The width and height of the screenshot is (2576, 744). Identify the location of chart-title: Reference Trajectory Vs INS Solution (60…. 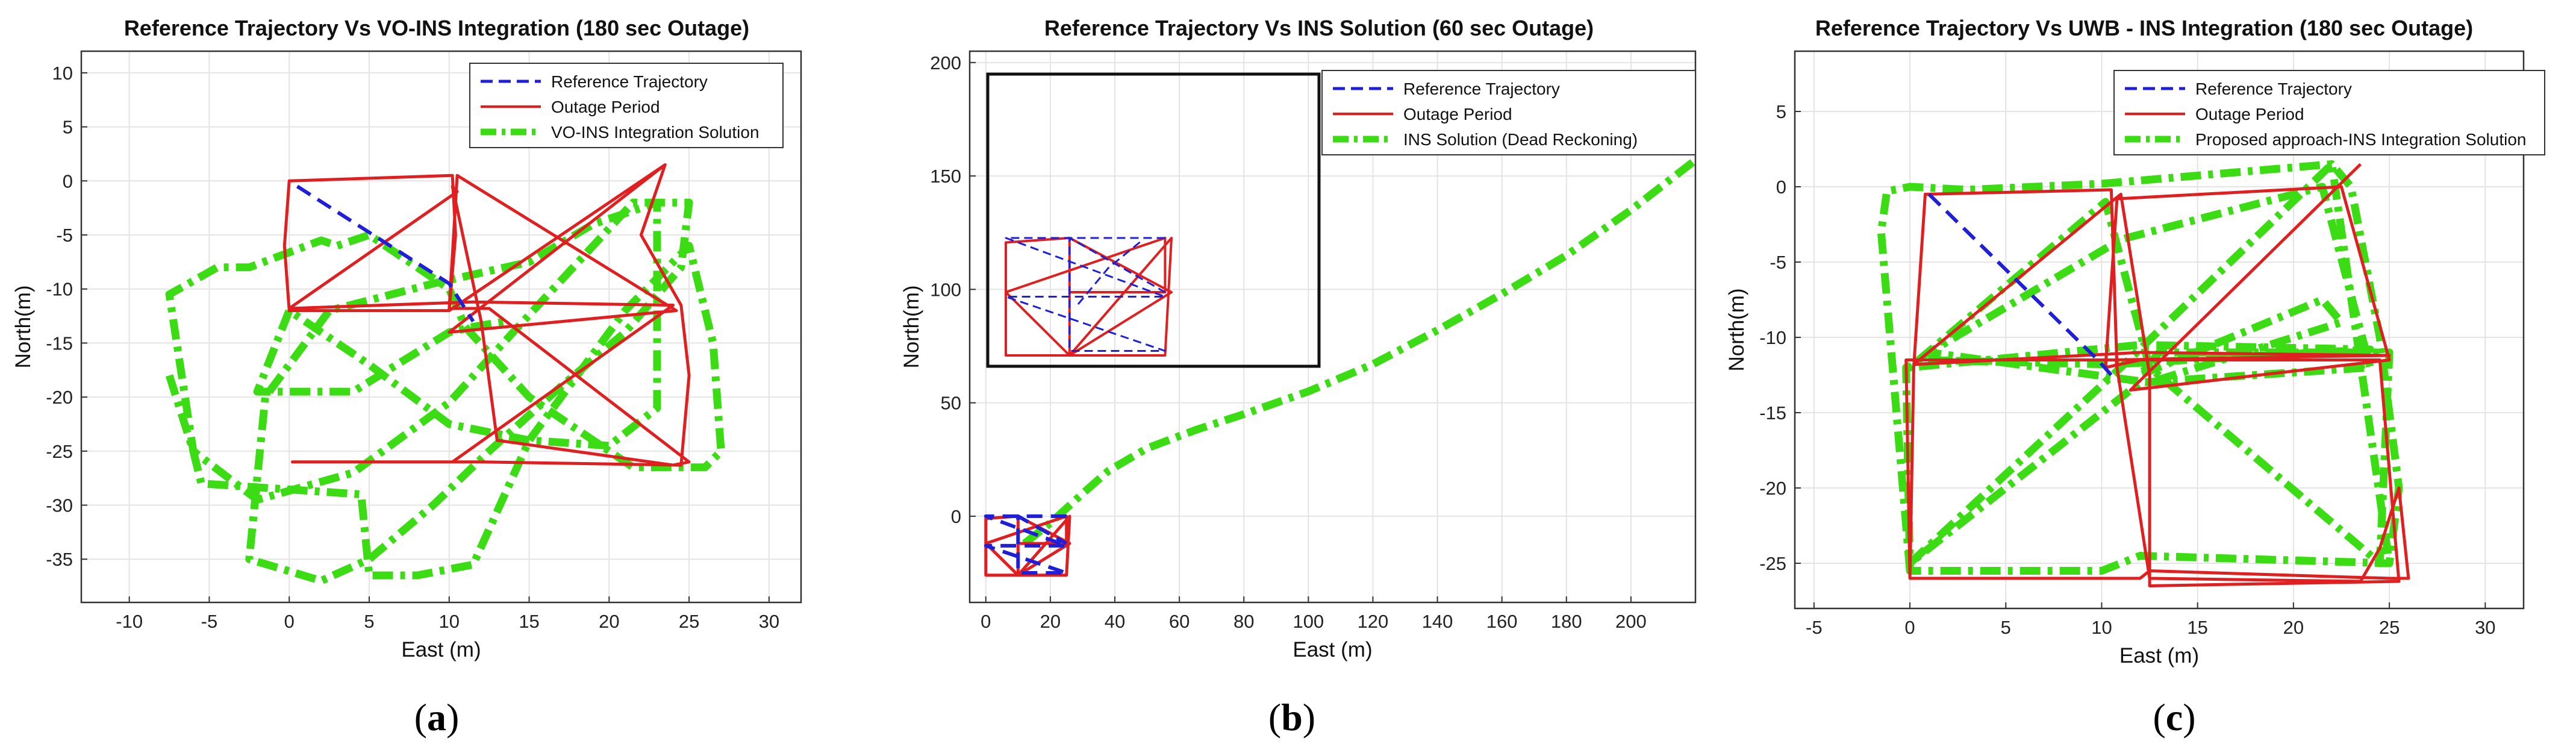
(1319, 28).